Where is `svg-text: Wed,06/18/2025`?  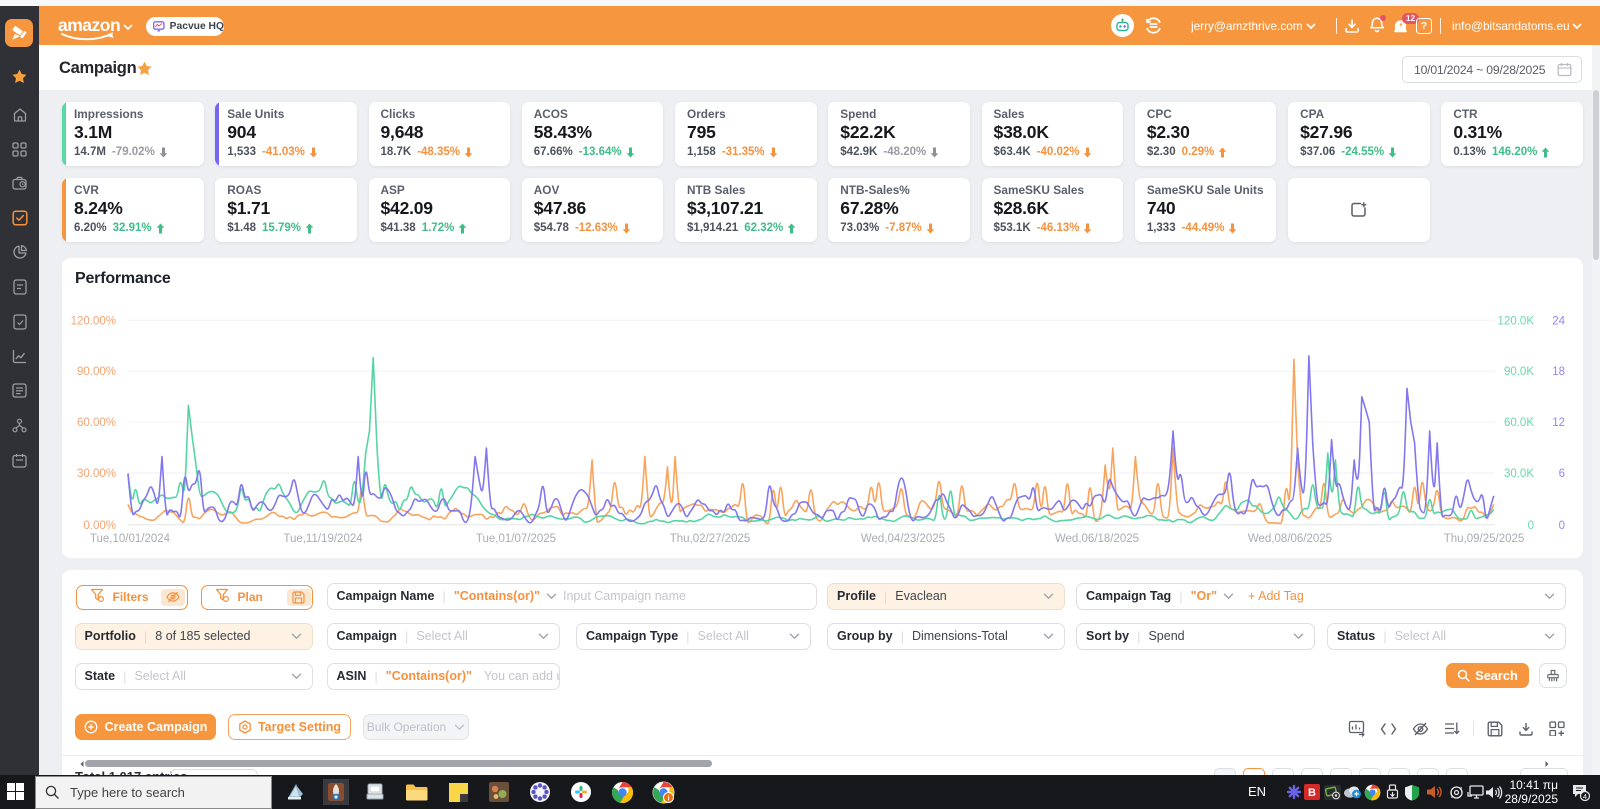 svg-text: Wed,06/18/2025 is located at coordinates (1097, 539).